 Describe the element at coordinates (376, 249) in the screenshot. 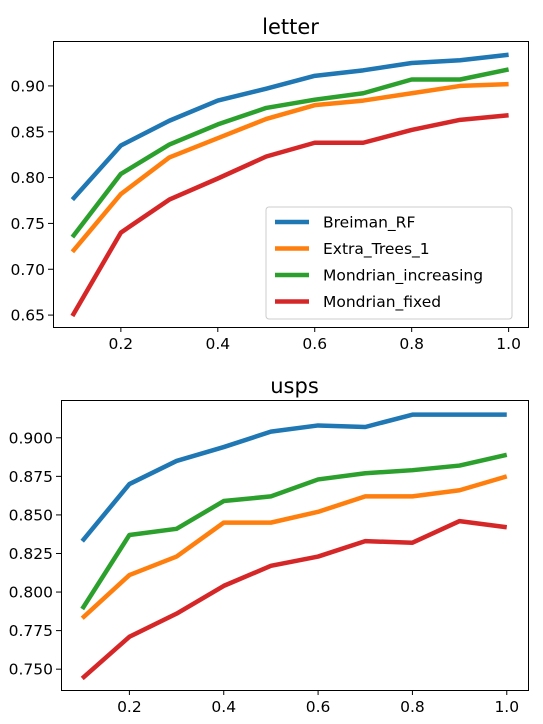

I see `legend-label: Extra_Trees_1` at that location.